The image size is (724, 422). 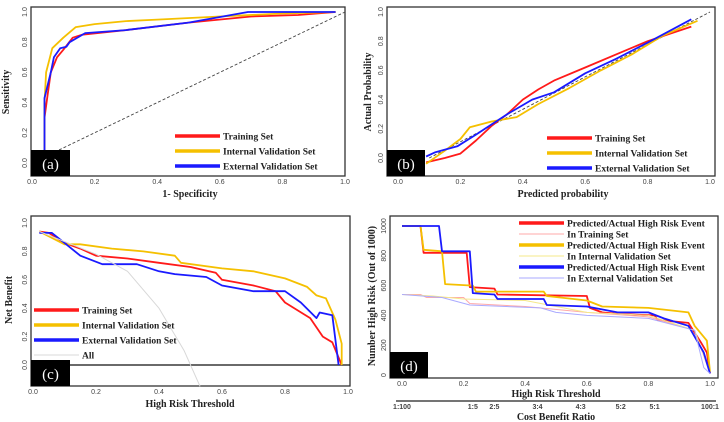 I want to click on secondary-x-tick-label: 2:5, so click(x=494, y=407).